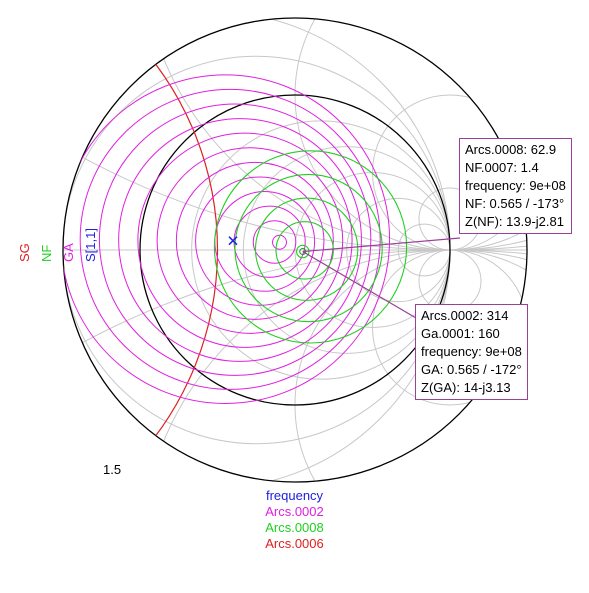  I want to click on legend: frequency Arcs.0002 Arcs.0008 Arcs.0006, so click(294, 520).